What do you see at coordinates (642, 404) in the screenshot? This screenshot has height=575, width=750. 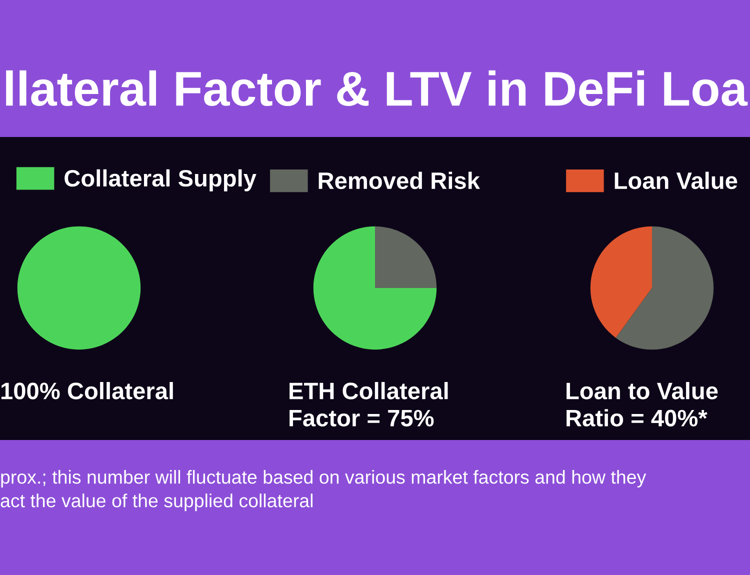 I see `text: Loan to Value Ratio = 40%*` at bounding box center [642, 404].